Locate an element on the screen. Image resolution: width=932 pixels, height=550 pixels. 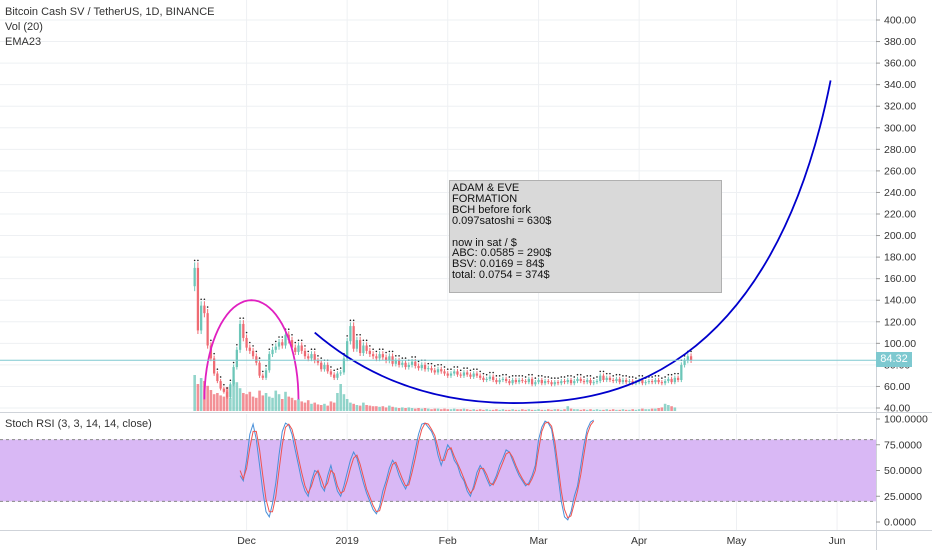
time-tick-label: May is located at coordinates (737, 541).